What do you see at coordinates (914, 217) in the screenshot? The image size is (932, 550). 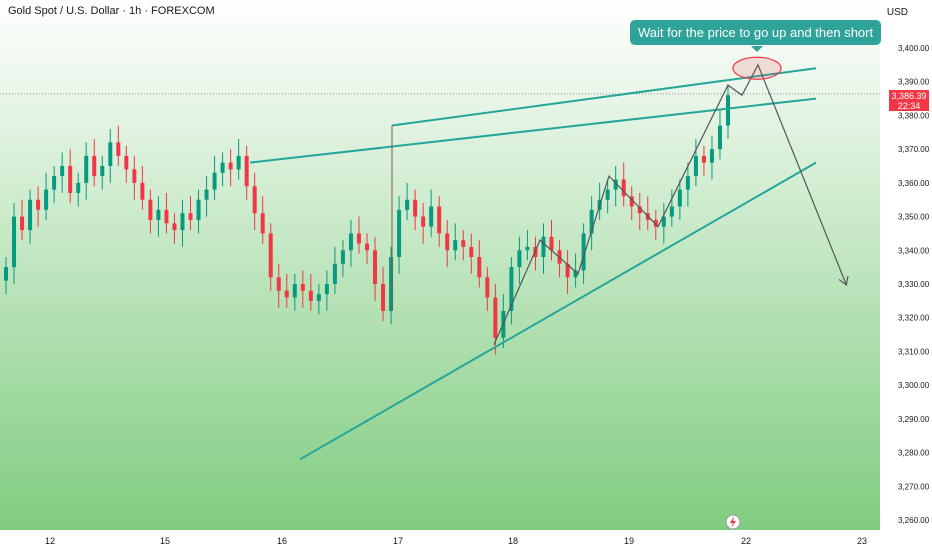 I see `y-tick-label: 3,350.00` at bounding box center [914, 217].